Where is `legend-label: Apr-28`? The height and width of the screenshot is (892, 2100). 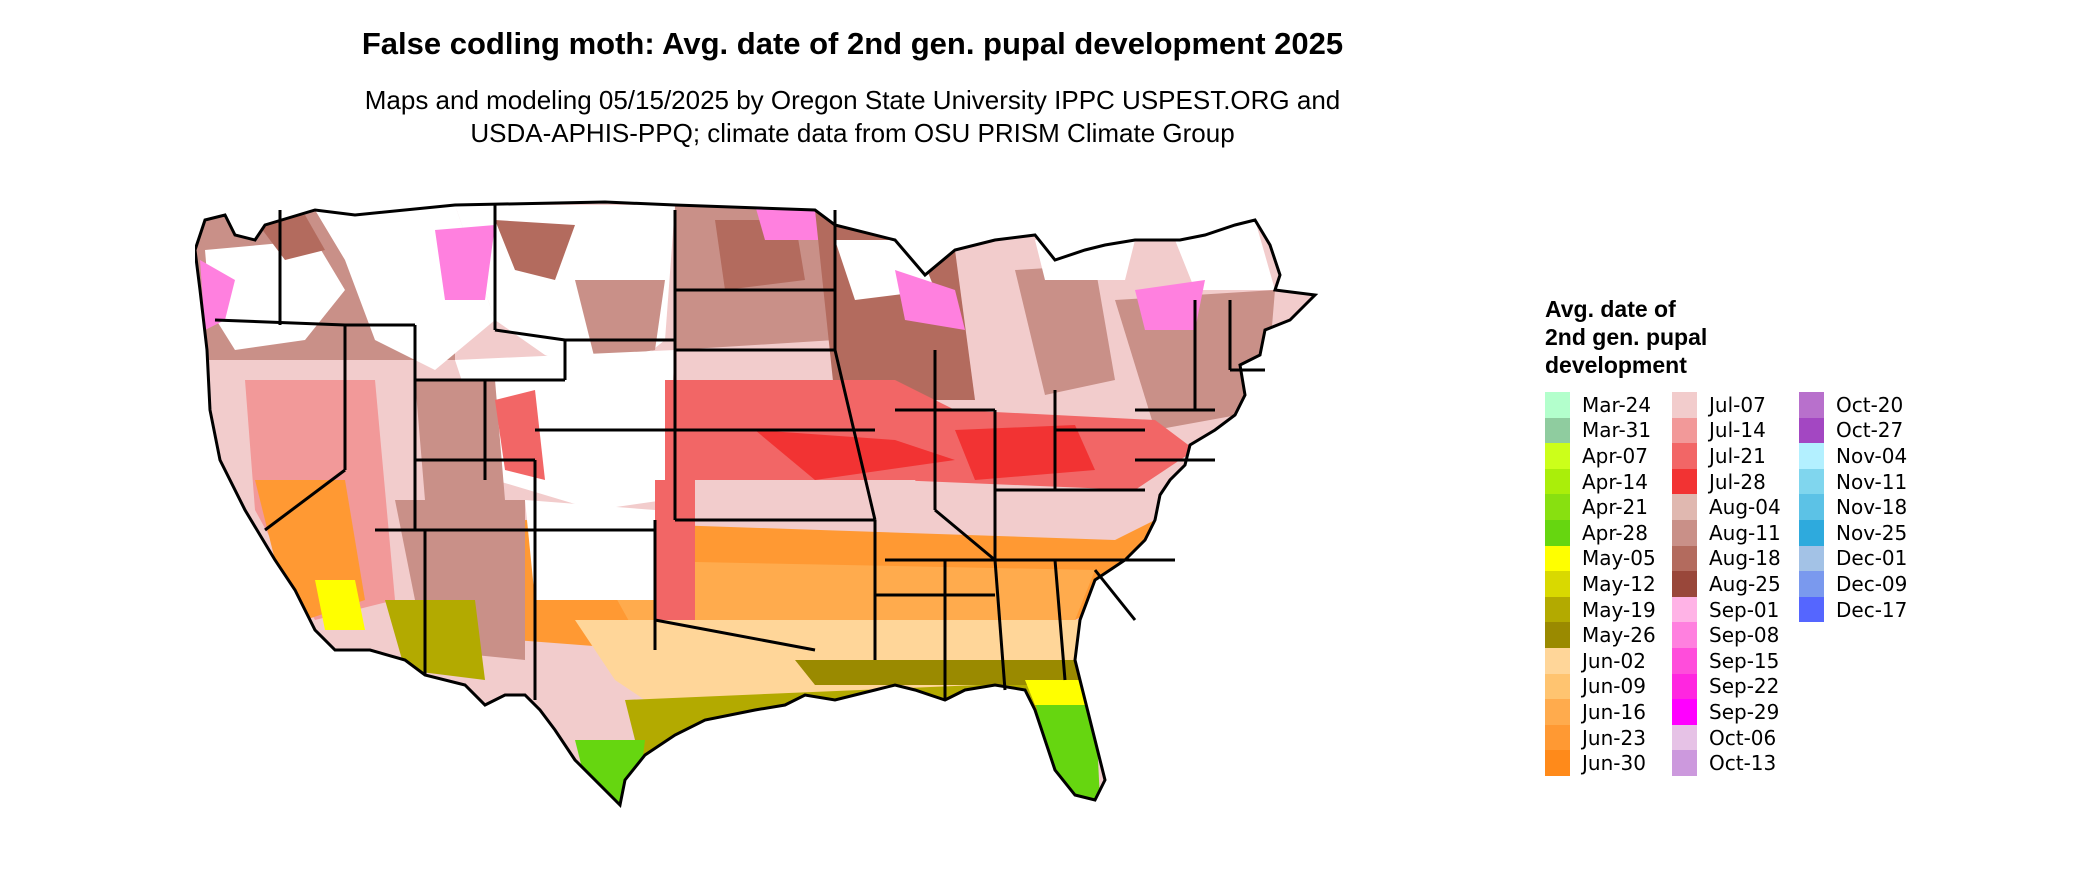
legend-label: Apr-28 is located at coordinates (1615, 532).